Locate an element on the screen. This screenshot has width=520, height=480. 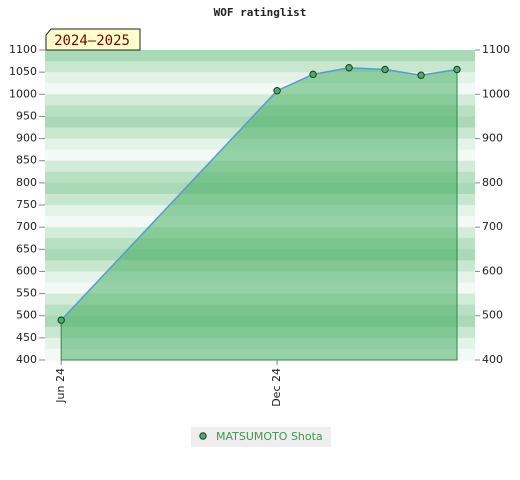
y-tick-label: 1100 is located at coordinates (23, 49).